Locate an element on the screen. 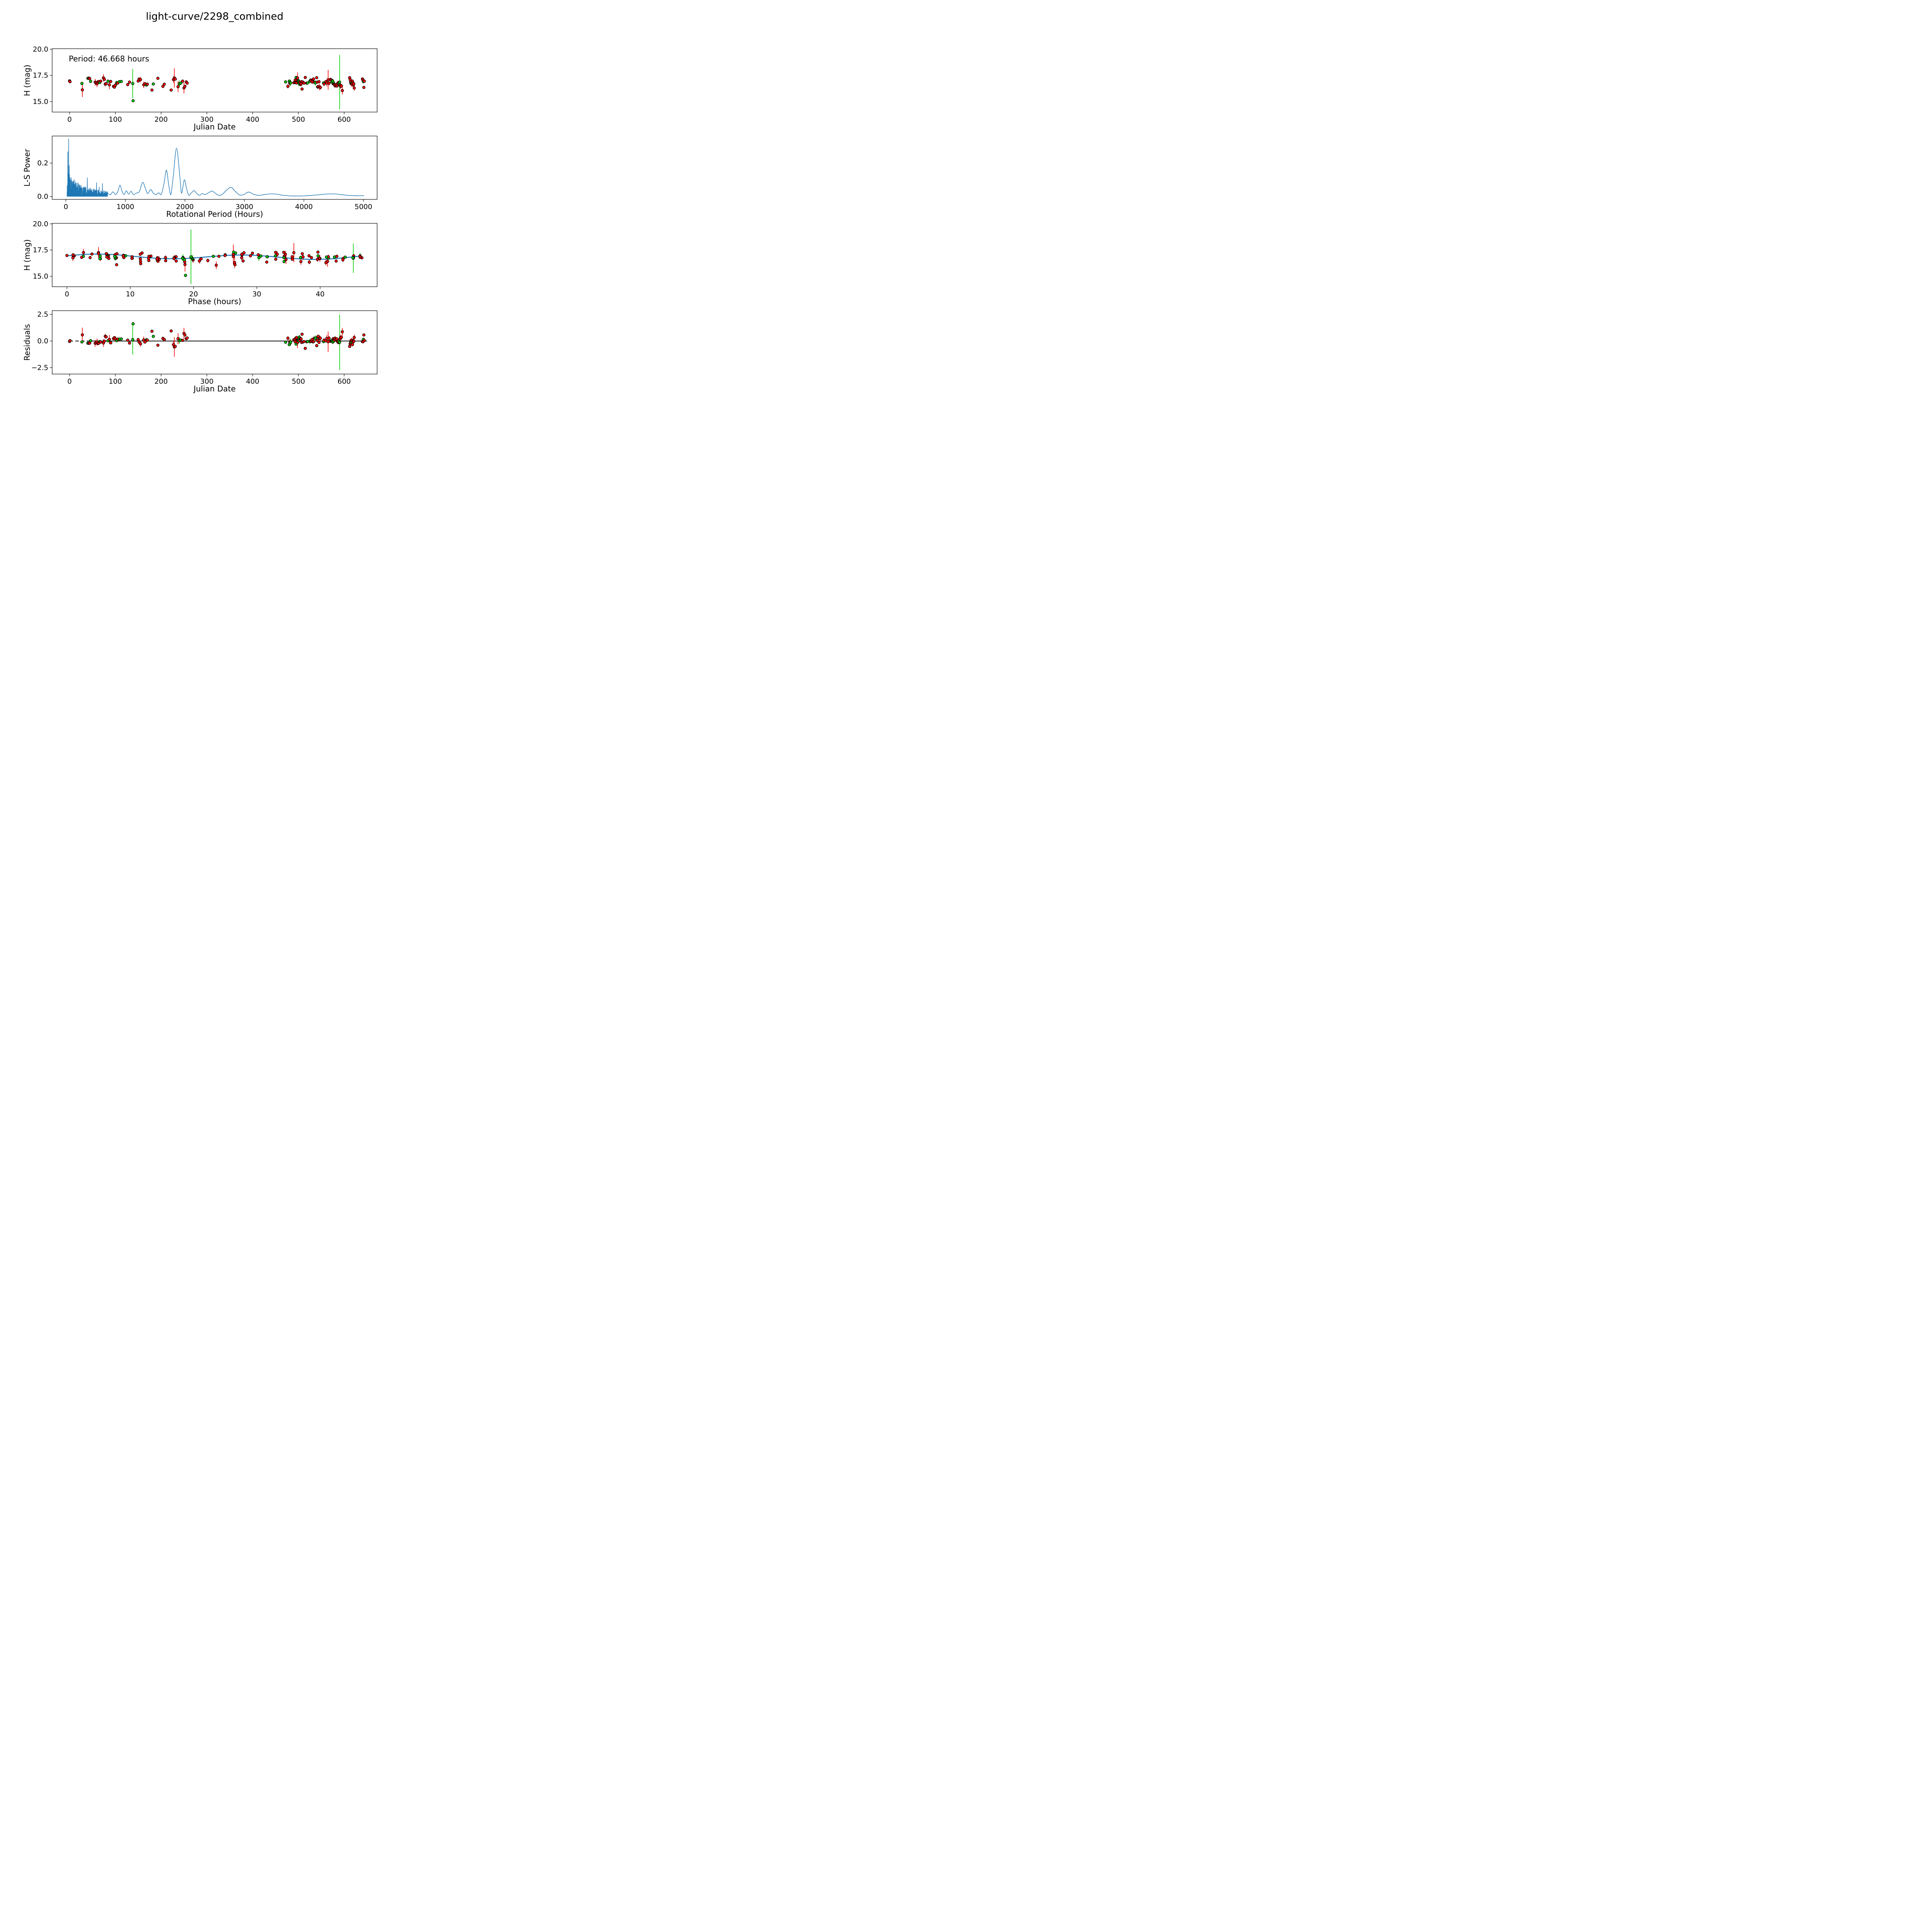 The width and height of the screenshot is (1932, 1932). lightcurve-plot: 0 100 200 300 400 500 600 15.0 17.5 20.0 is located at coordinates (205, 85).